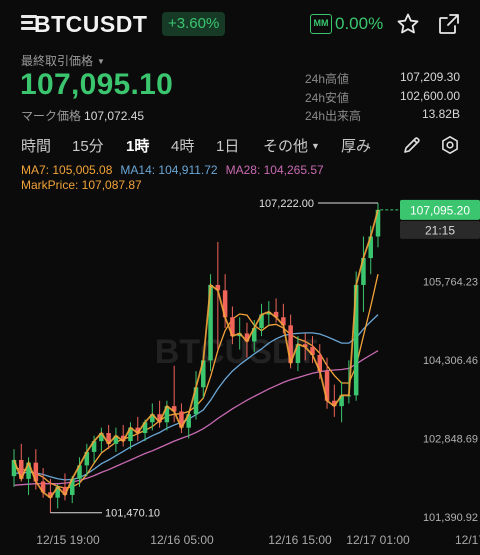 The height and width of the screenshot is (555, 480). Describe the element at coordinates (236, 352) in the screenshot. I see `watermark: BTCUSDT` at that location.